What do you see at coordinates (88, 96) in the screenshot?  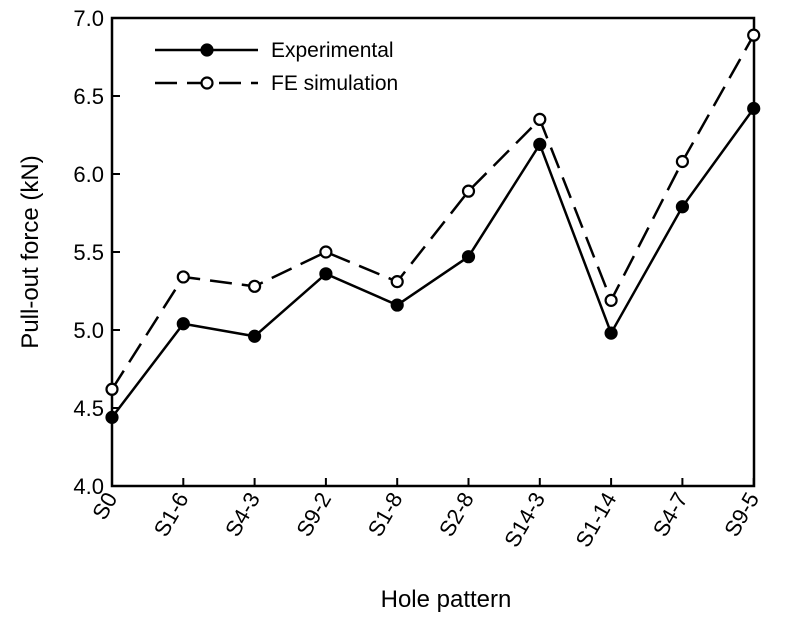 I see `y-tick-label: 6.5` at bounding box center [88, 96].